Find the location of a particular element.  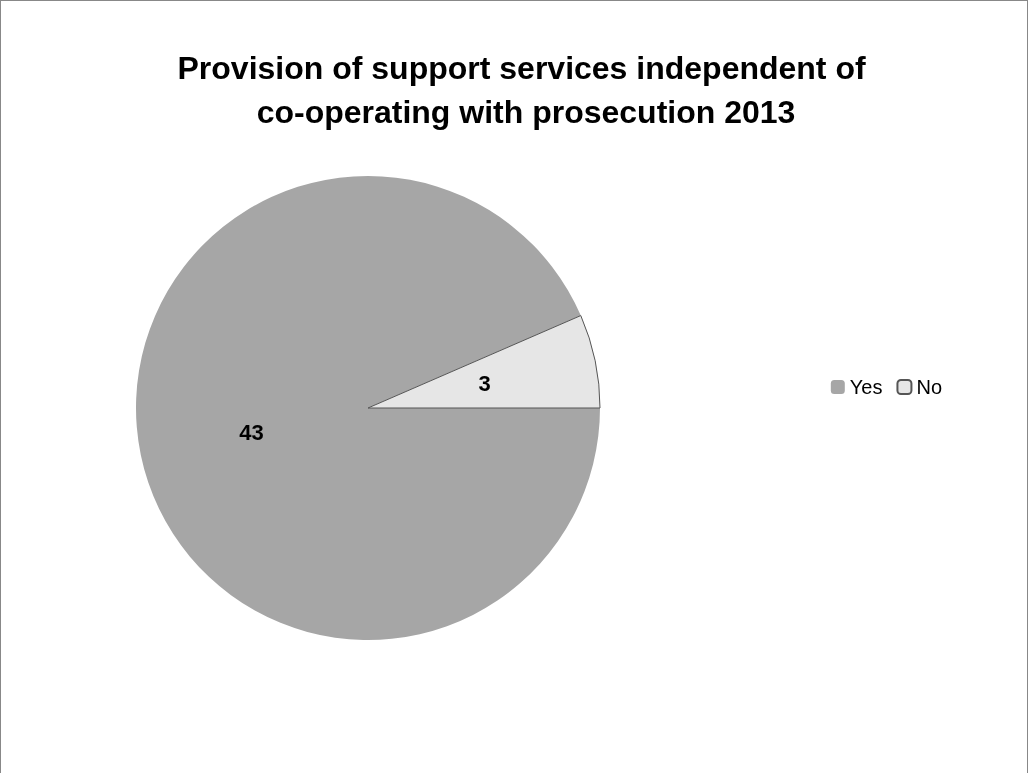

data-label: 3 is located at coordinates (484, 384).